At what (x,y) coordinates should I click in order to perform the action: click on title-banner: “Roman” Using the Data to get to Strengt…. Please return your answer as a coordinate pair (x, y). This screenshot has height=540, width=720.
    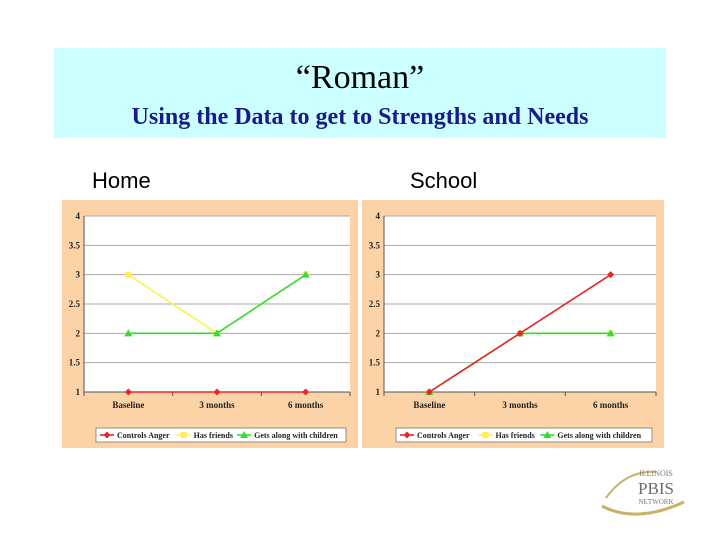
    Looking at the image, I should click on (360, 93).